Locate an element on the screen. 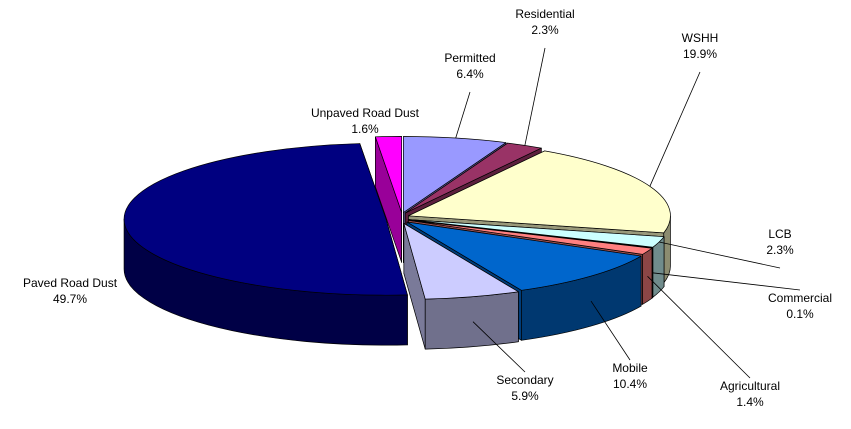  slice-label: Mobile is located at coordinates (630, 368).